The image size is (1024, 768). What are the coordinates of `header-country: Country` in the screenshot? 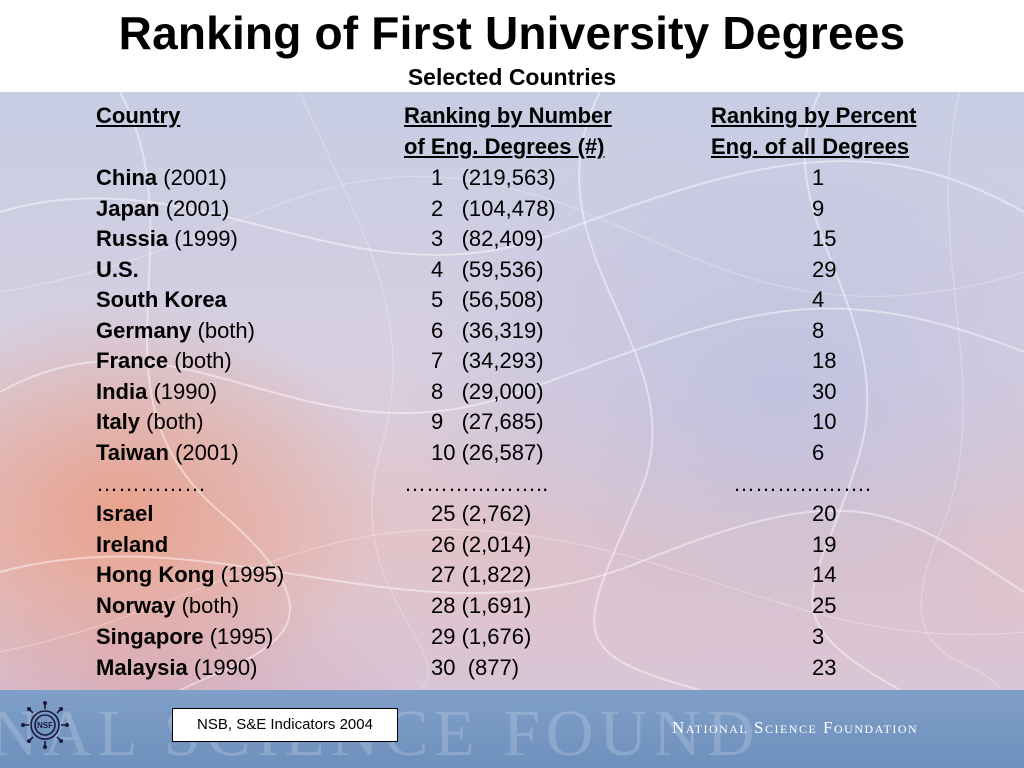 It's located at (138, 115).